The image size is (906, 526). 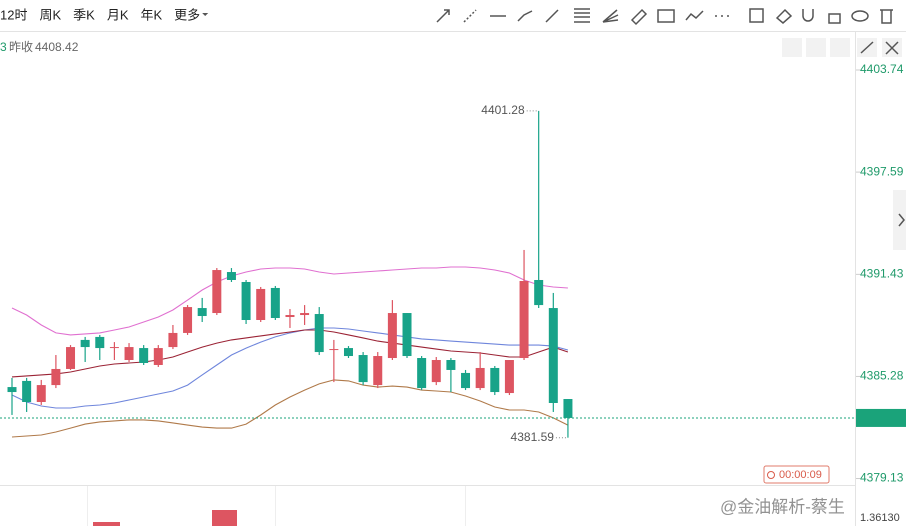 What do you see at coordinates (782, 506) in the screenshot?
I see `watermark: @金油解析-蔡生` at bounding box center [782, 506].